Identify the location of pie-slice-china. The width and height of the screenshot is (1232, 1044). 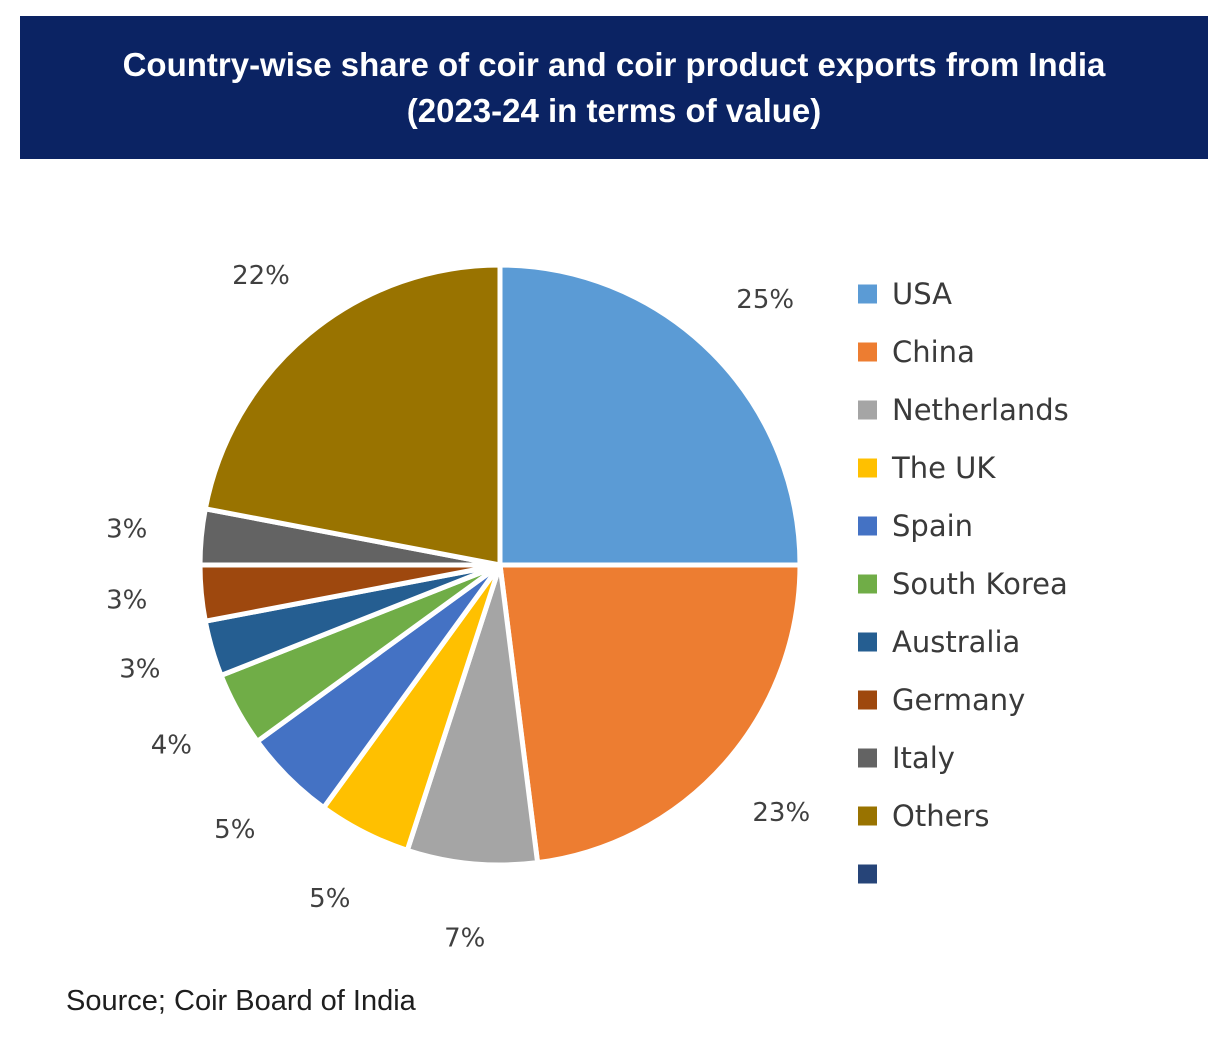
(650, 714).